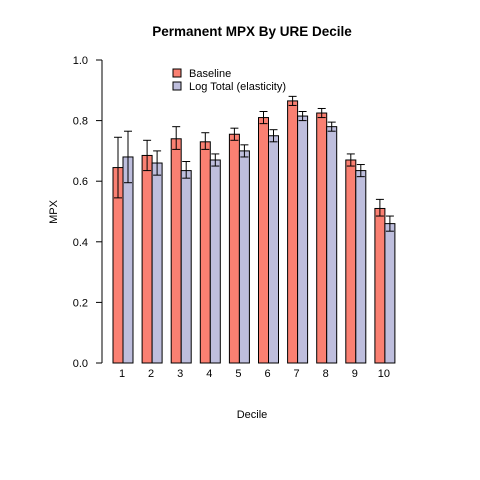 The image size is (480, 480). Describe the element at coordinates (252, 415) in the screenshot. I see `x-axis-label: Decile` at that location.